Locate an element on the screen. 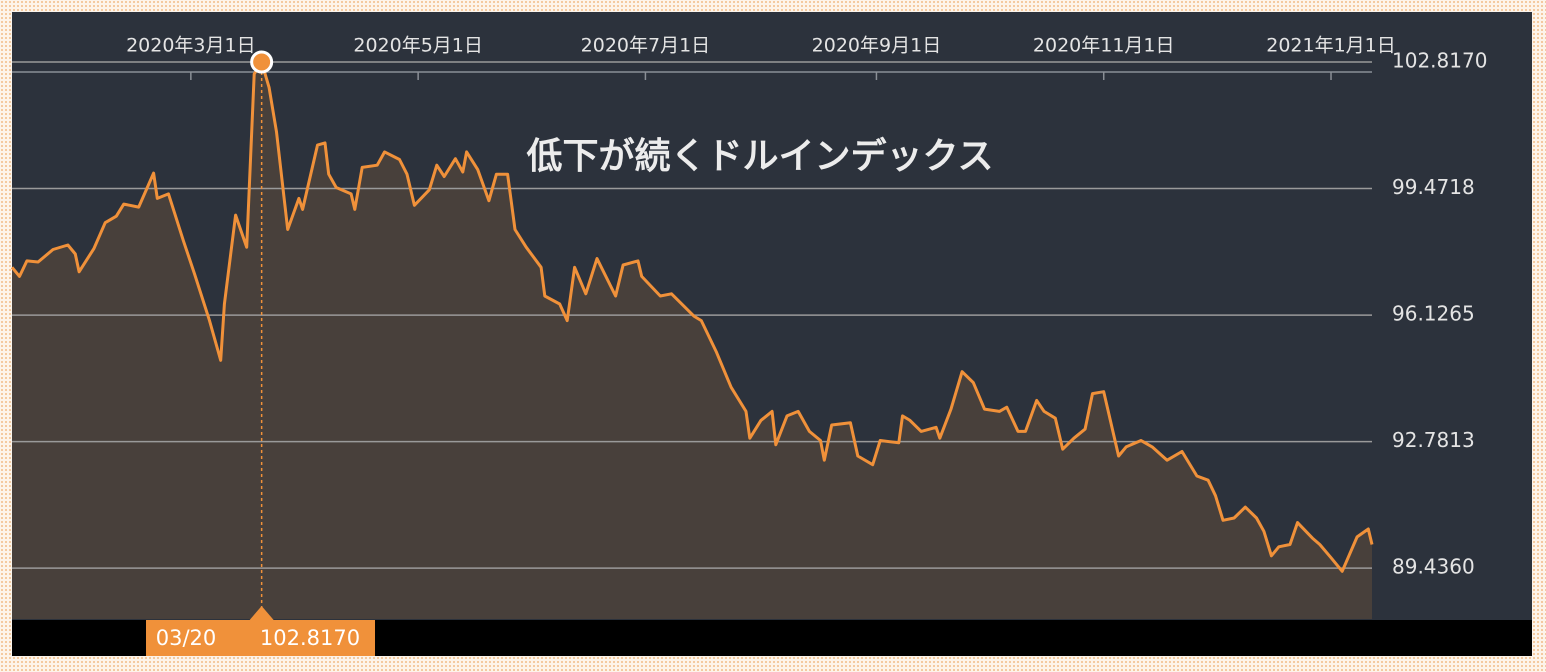 This screenshot has height=672, width=1546. tooltip-pointer is located at coordinates (261, 613).